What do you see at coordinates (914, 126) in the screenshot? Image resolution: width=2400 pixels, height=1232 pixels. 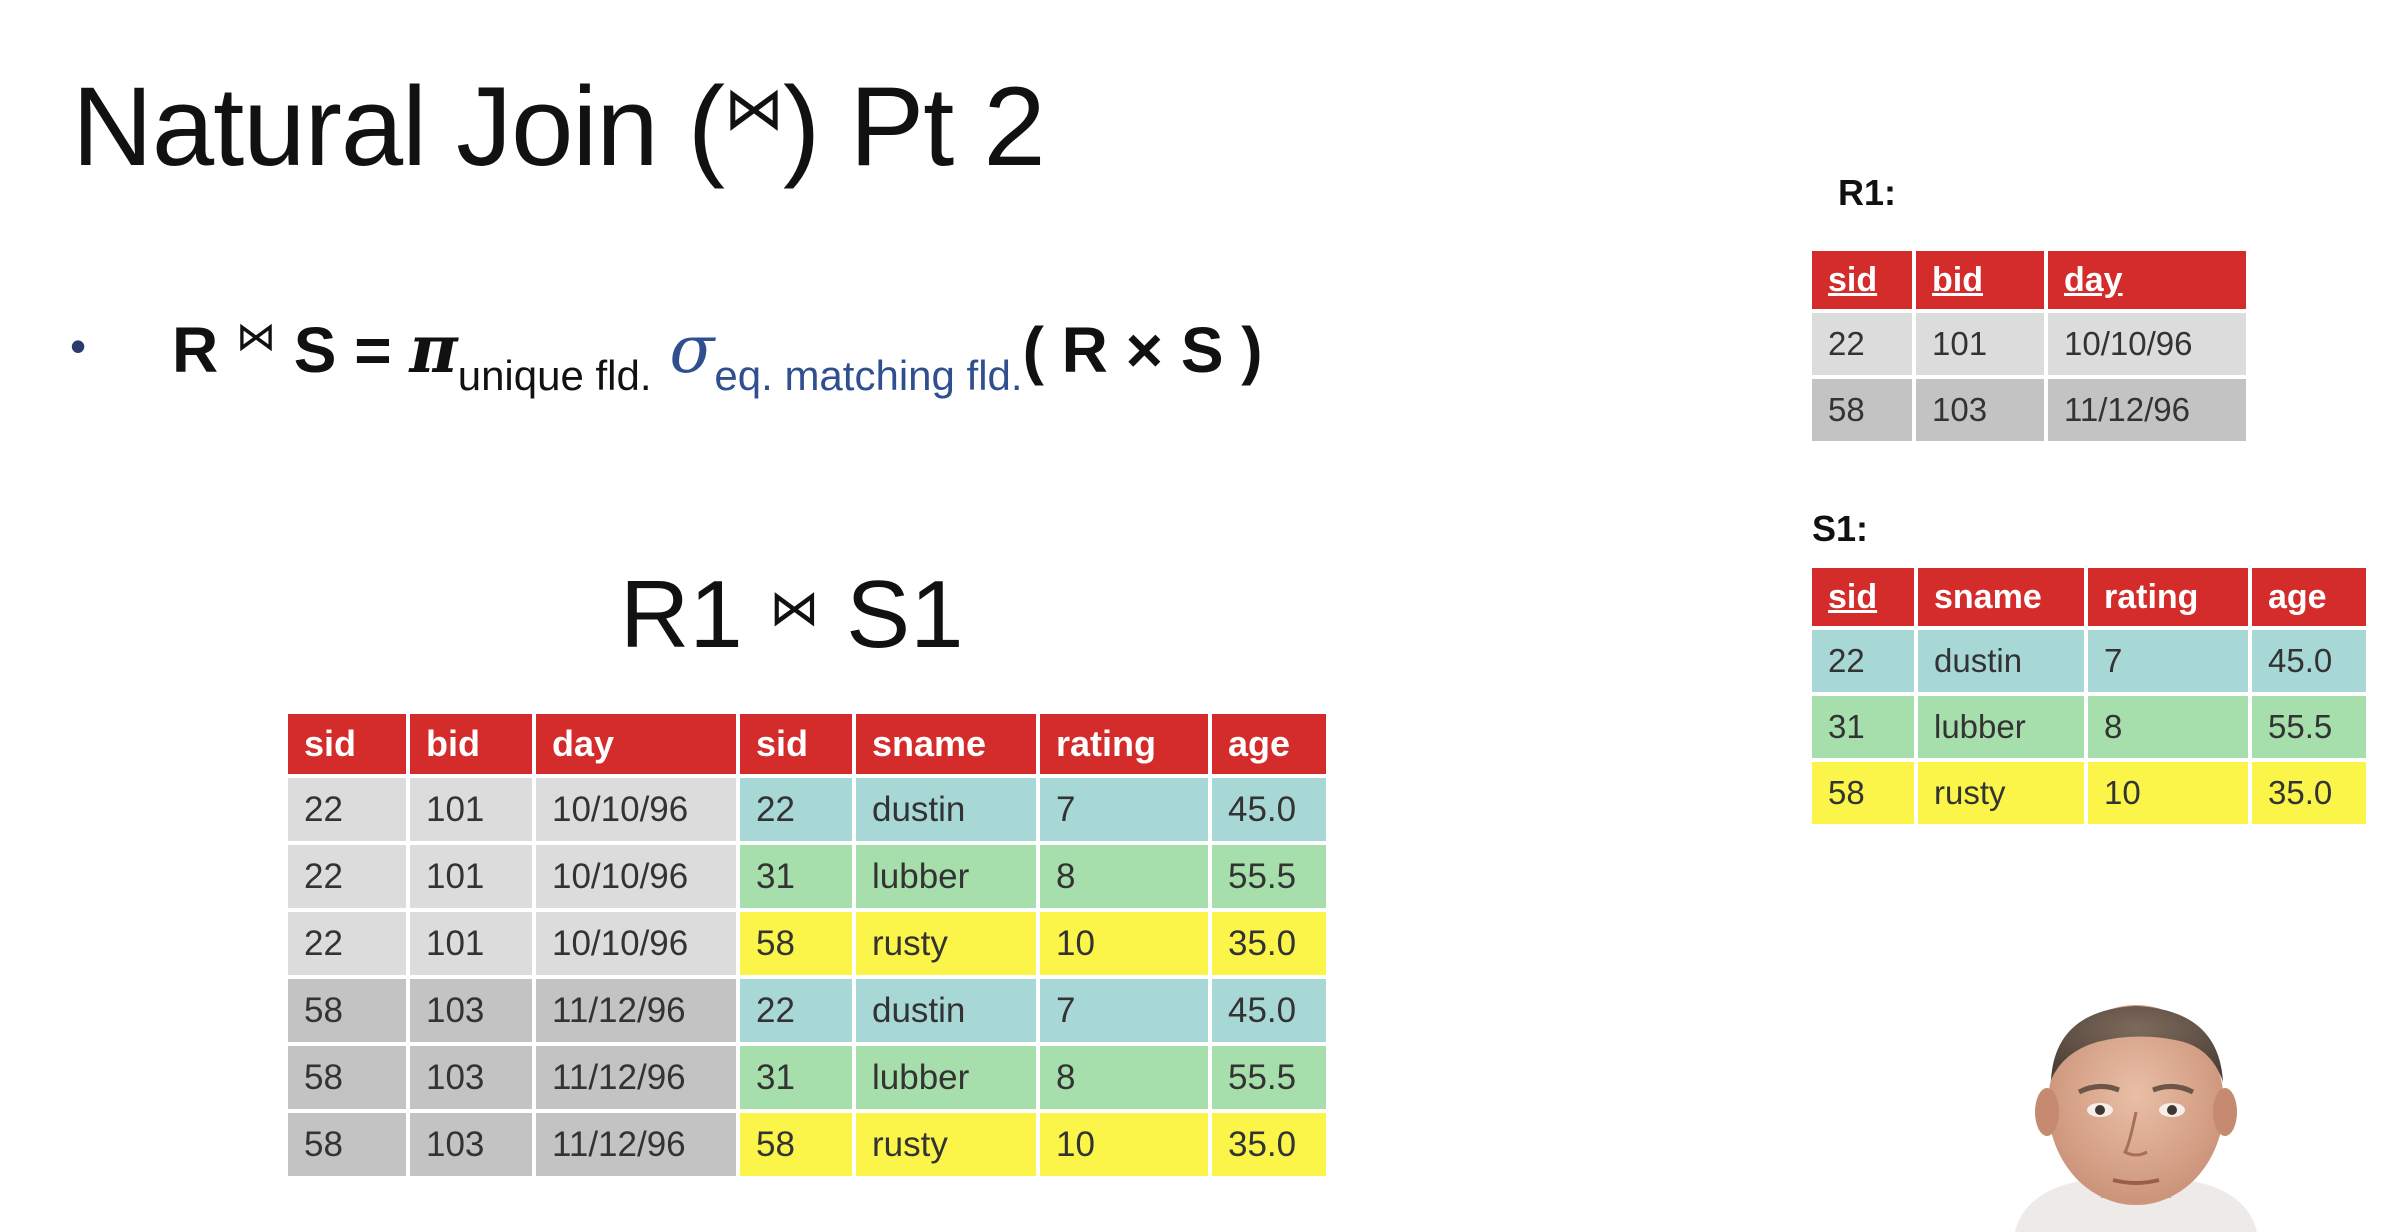 I see `title-text-post: ) Pt 2` at bounding box center [914, 126].